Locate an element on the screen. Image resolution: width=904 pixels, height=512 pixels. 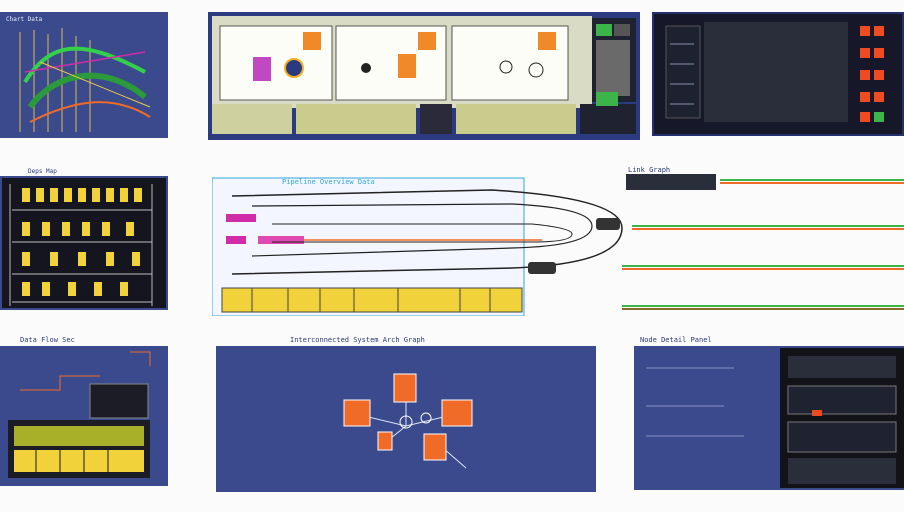
arch-graph-title: Interconnected System Arch Graph is located at coordinates (357, 340).